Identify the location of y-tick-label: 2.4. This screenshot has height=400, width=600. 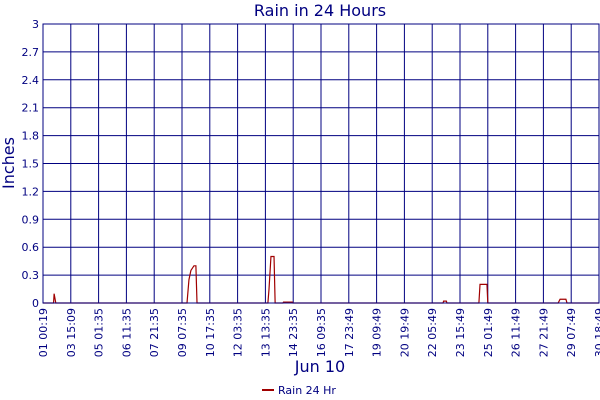
(31, 80).